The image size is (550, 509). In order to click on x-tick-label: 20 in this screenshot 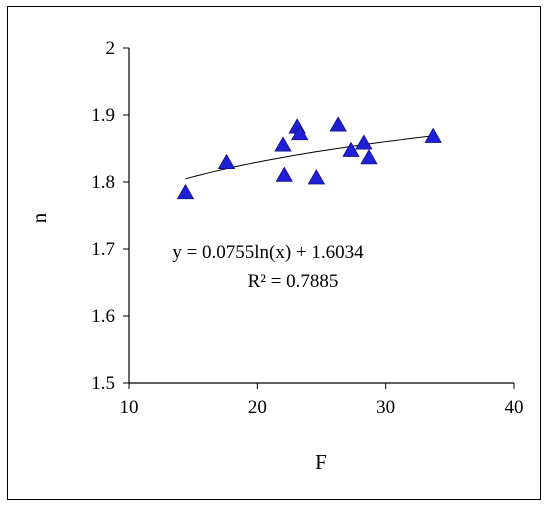, I will do `click(257, 407)`.